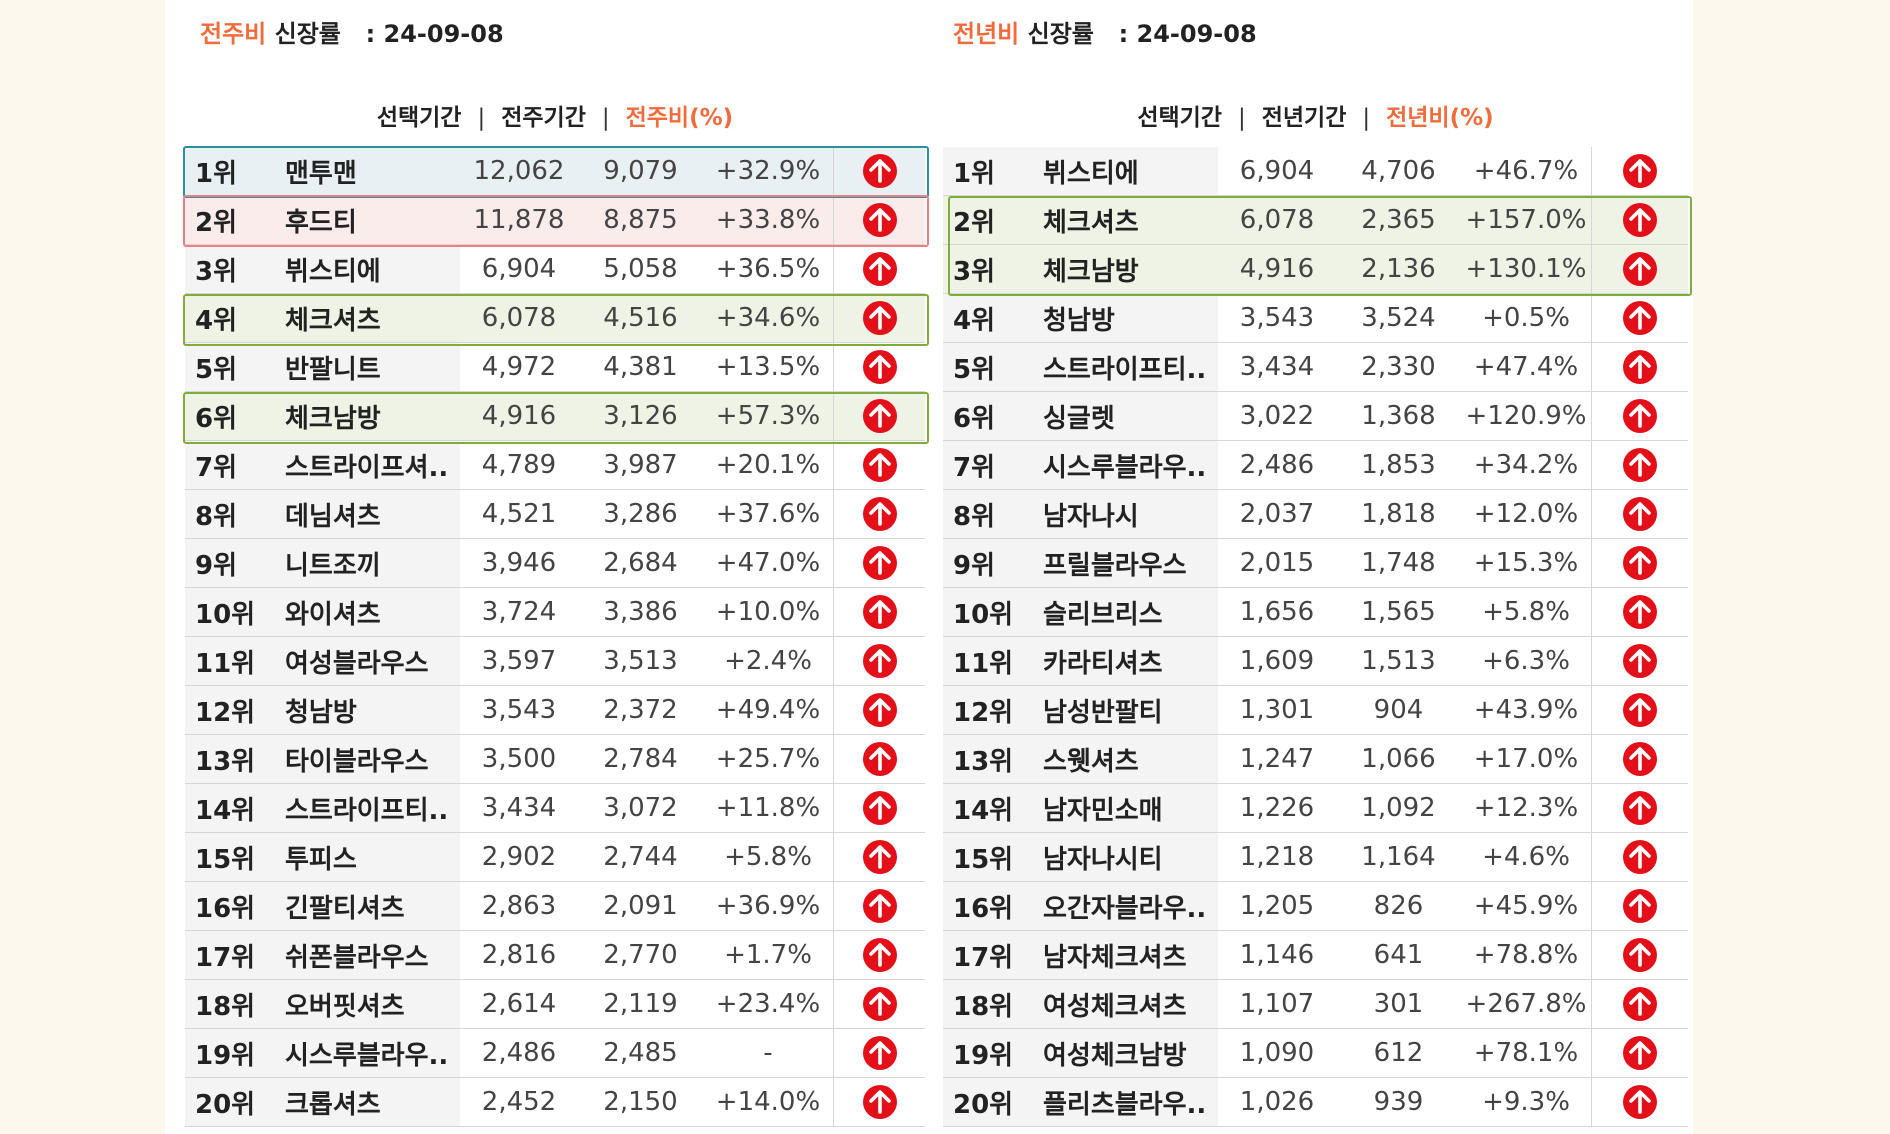 Image resolution: width=1890 pixels, height=1134 pixels. What do you see at coordinates (1398, 1004) in the screenshot?
I see `previous-period-value: 301` at bounding box center [1398, 1004].